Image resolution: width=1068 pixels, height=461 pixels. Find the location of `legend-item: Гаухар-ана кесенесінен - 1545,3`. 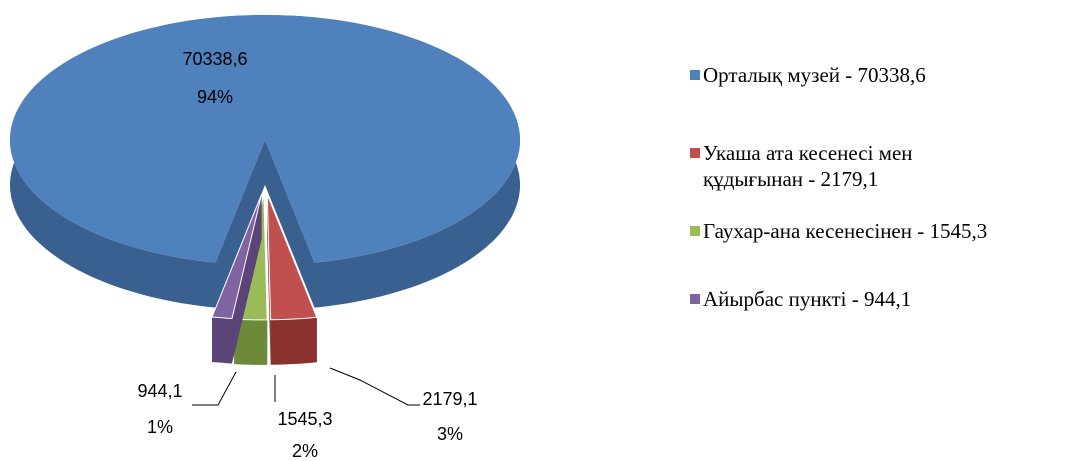

legend-item: Гаухар-ана кесенесінен - 1545,3 is located at coordinates (875, 231).